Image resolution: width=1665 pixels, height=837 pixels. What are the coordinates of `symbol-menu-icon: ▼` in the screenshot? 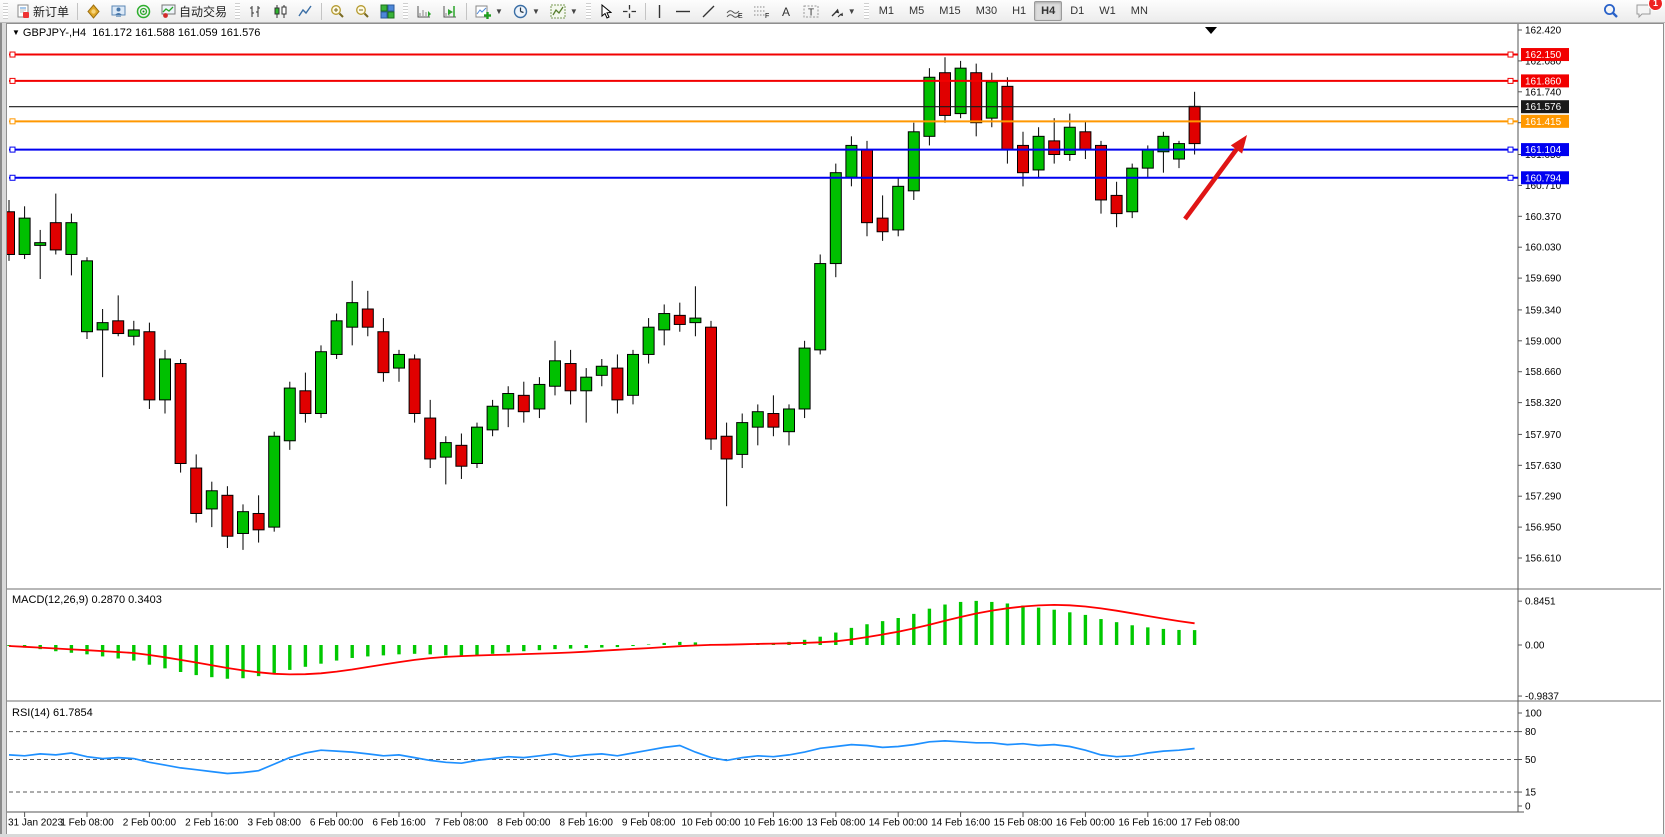 It's located at (16, 32).